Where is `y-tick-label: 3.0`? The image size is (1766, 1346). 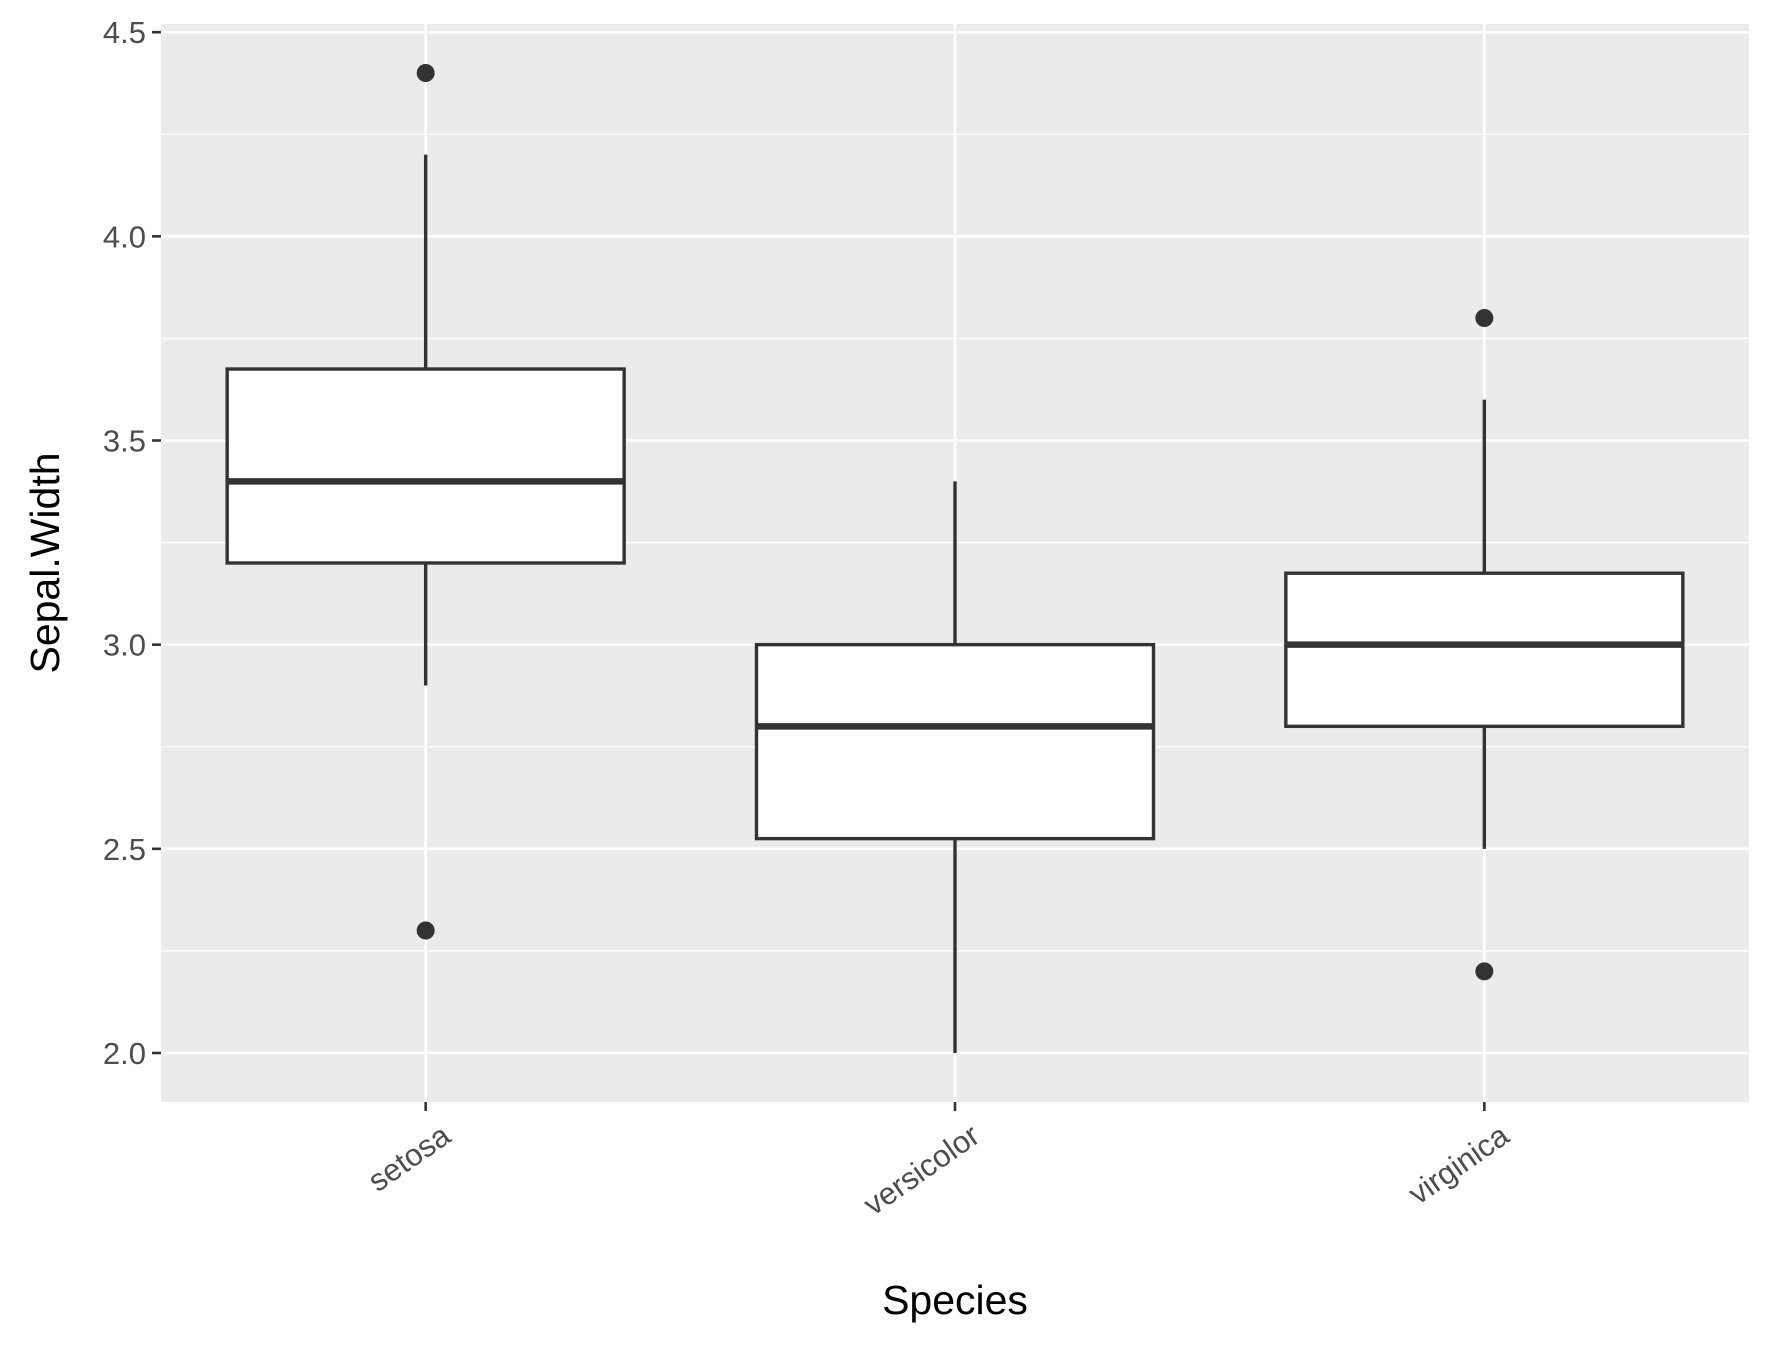
y-tick-label: 3.0 is located at coordinates (124, 645).